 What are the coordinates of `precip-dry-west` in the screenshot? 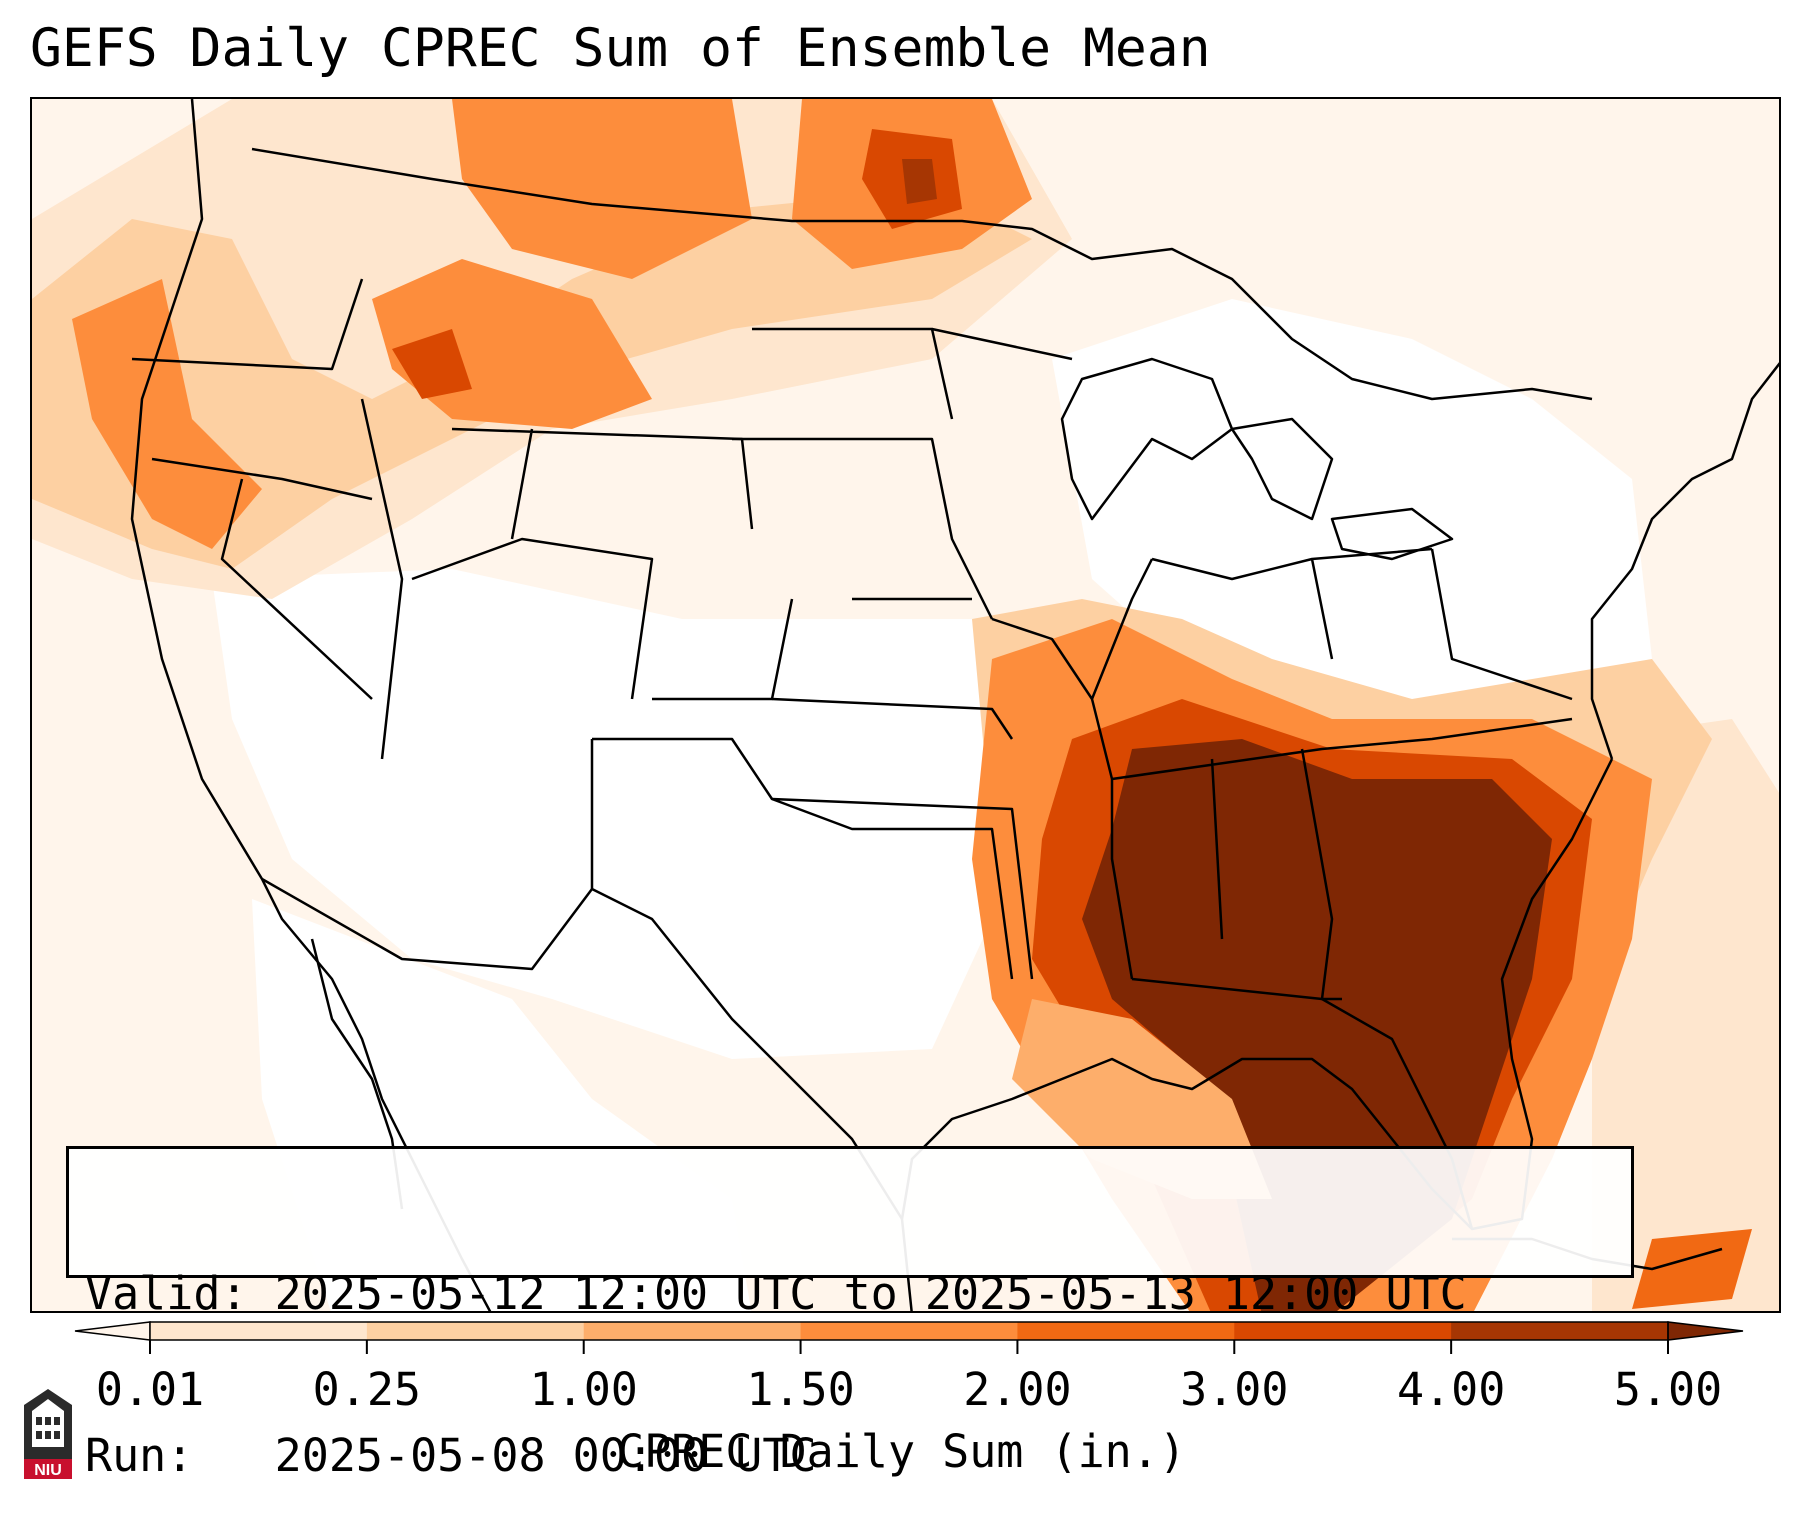 It's located at (612, 814).